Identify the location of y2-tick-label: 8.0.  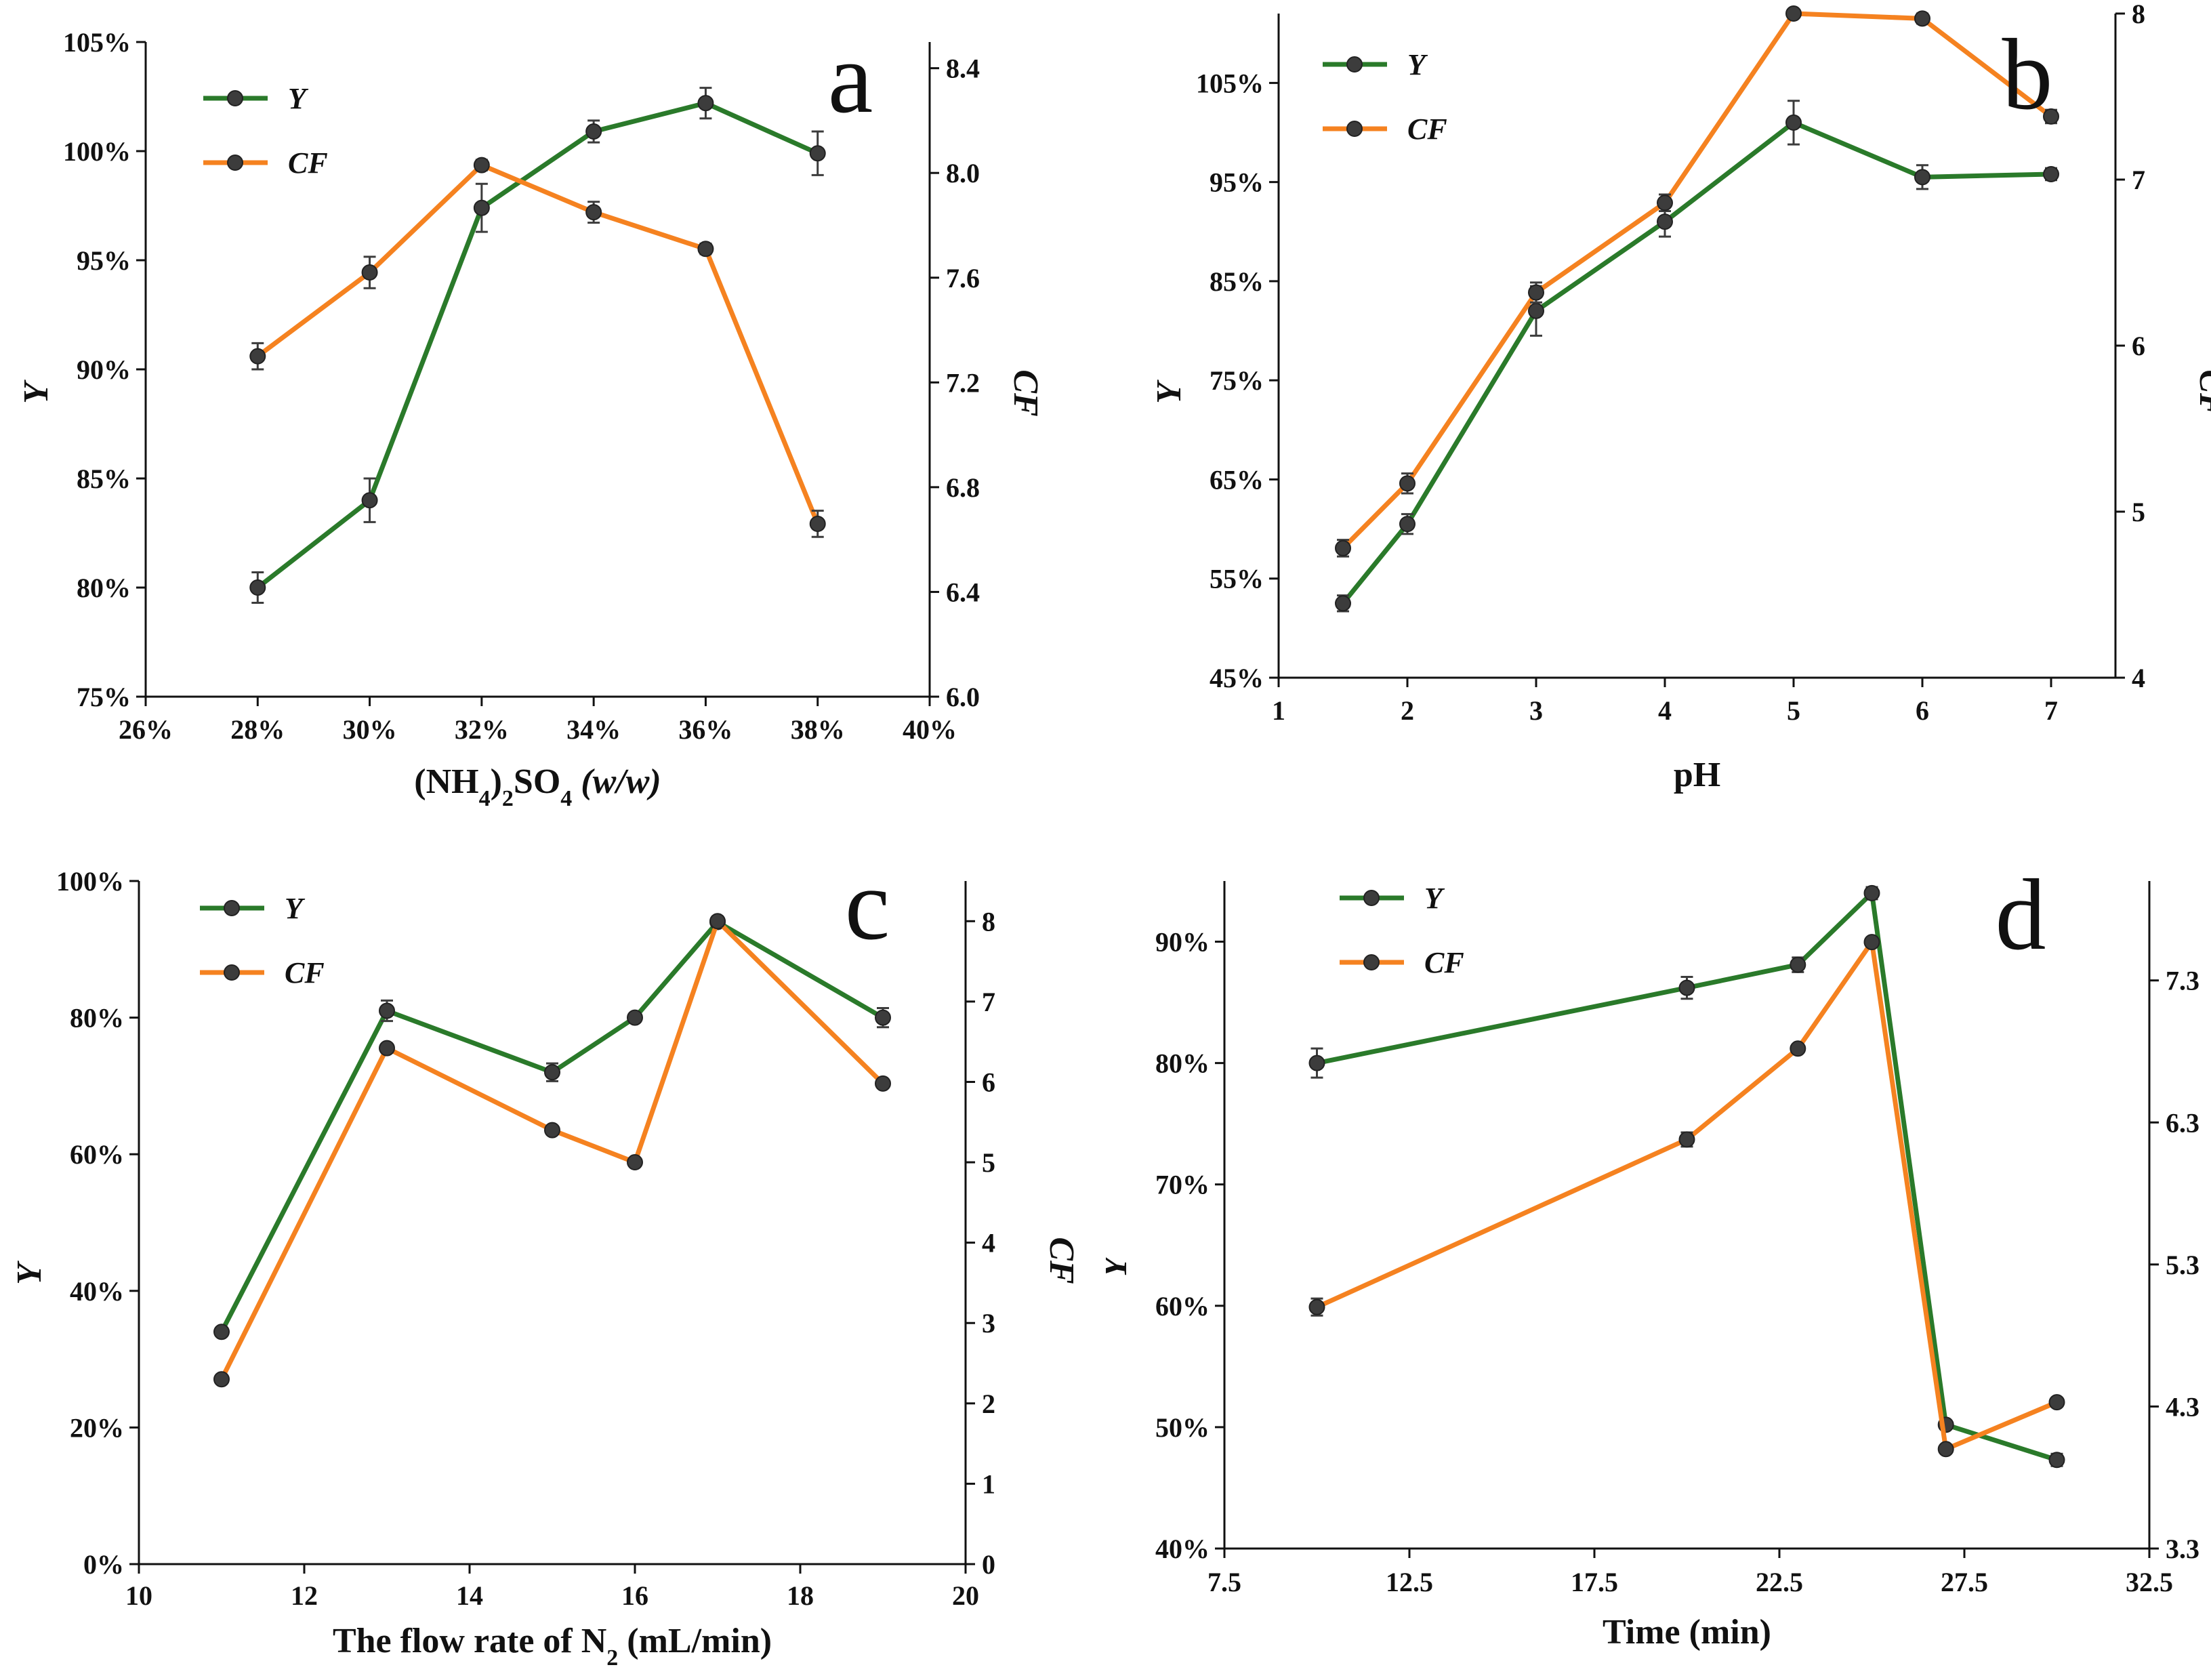
(963, 173).